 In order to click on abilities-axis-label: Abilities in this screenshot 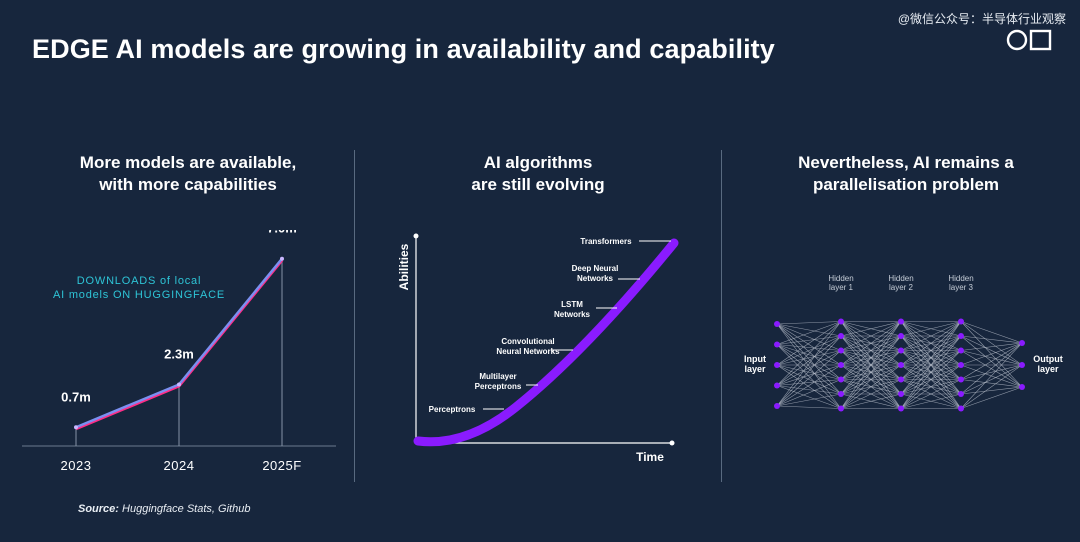, I will do `click(404, 266)`.